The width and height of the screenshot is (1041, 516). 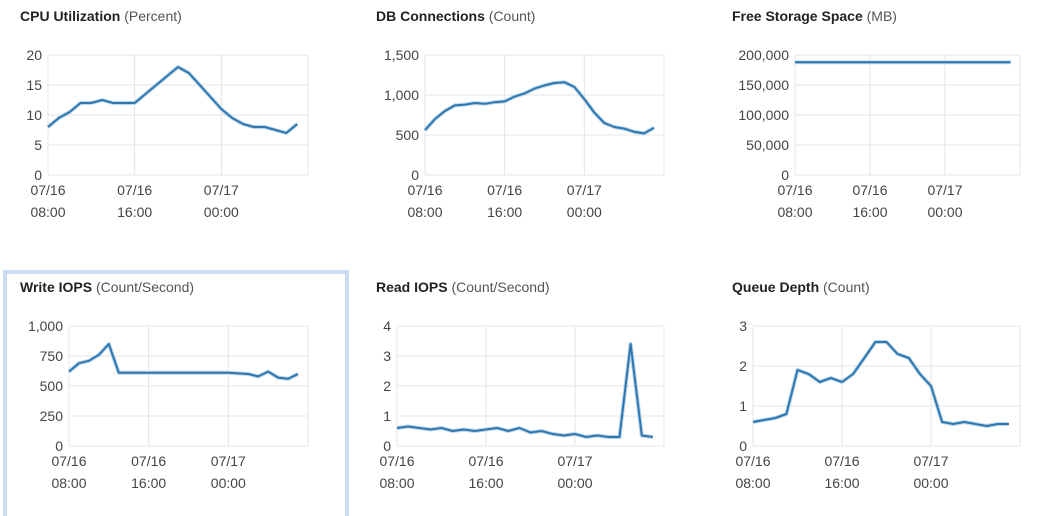 What do you see at coordinates (763, 115) in the screenshot?
I see `y-tick-label: 100,000` at bounding box center [763, 115].